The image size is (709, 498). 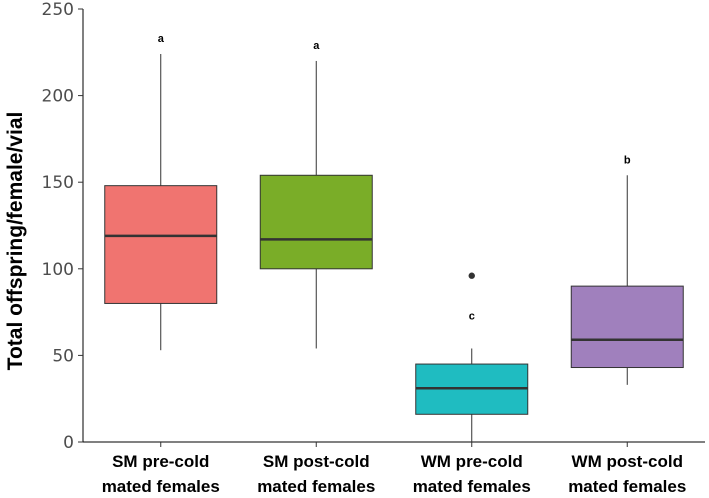 What do you see at coordinates (627, 160) in the screenshot?
I see `significance-letter: b` at bounding box center [627, 160].